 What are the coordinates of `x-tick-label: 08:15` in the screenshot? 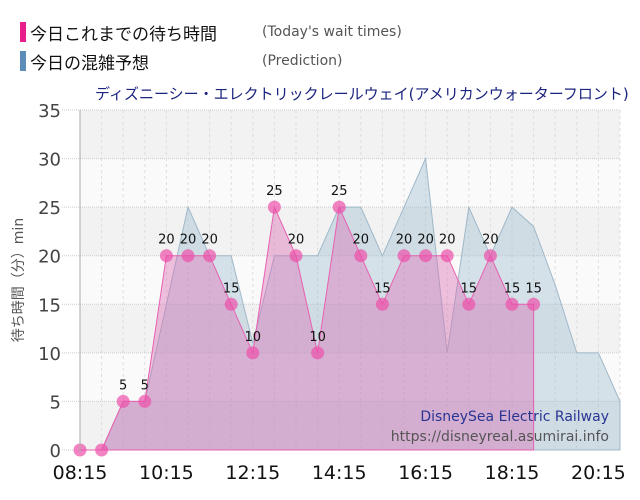 It's located at (80, 473).